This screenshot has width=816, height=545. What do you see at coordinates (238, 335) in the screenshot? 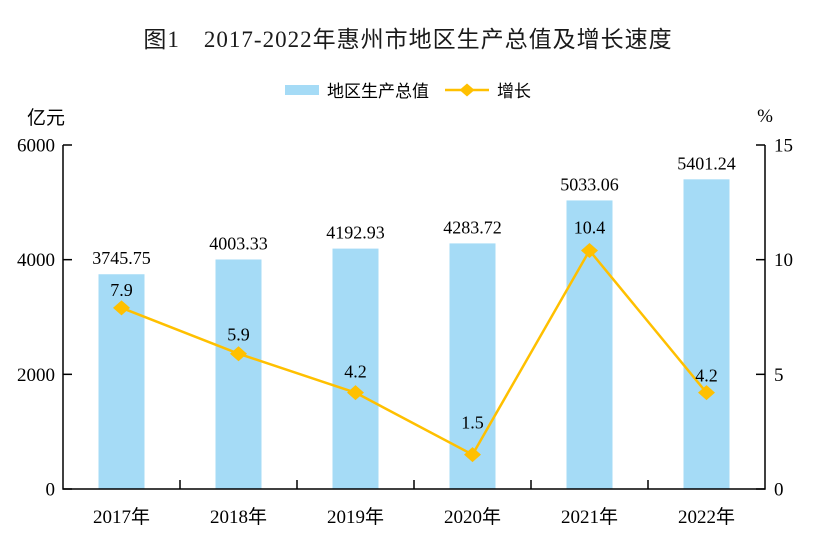
I see `growth-value-label: 5.9` at bounding box center [238, 335].